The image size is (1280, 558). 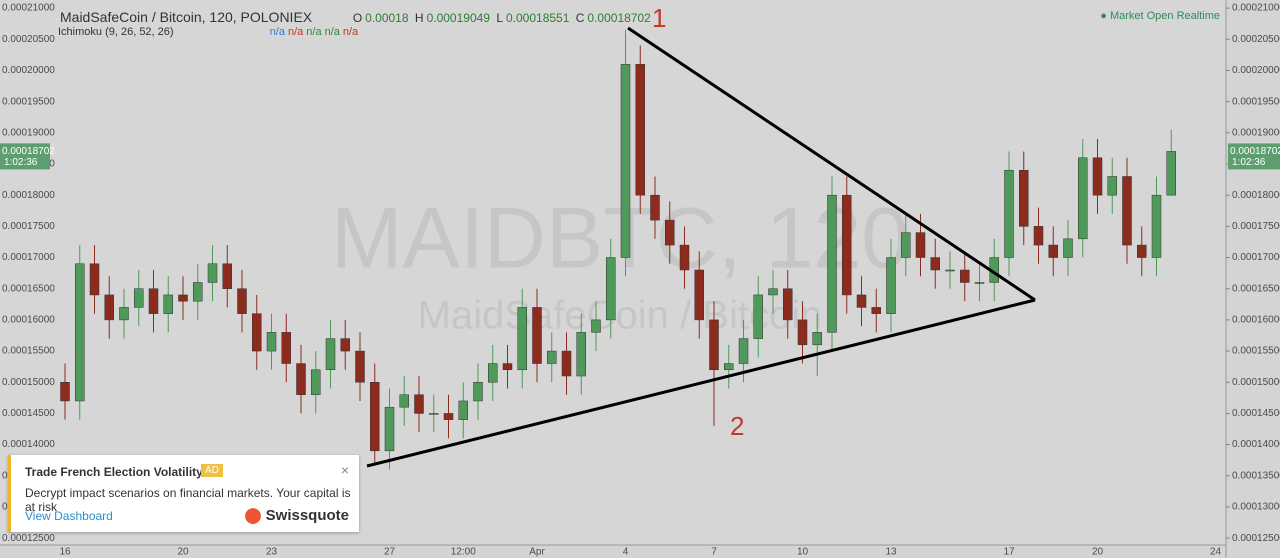 What do you see at coordinates (183, 552) in the screenshot?
I see `x-tick-label: 20` at bounding box center [183, 552].